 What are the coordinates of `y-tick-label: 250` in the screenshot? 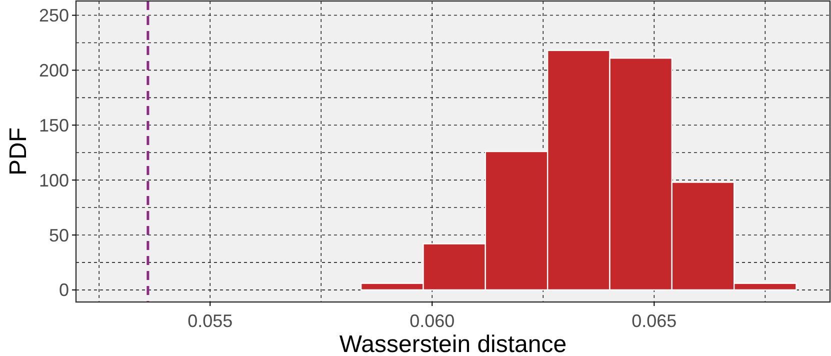 It's located at (53, 16).